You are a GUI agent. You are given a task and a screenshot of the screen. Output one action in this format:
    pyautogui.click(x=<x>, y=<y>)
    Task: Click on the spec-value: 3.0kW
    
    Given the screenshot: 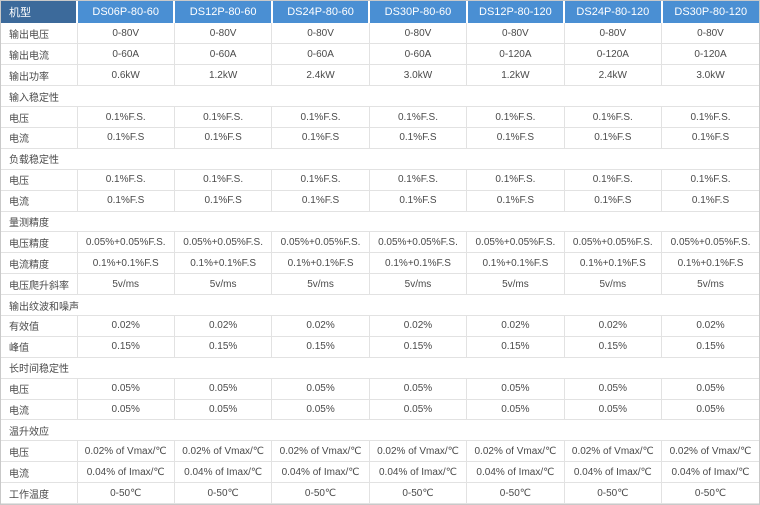 What is the action you would take?
    pyautogui.click(x=417, y=75)
    